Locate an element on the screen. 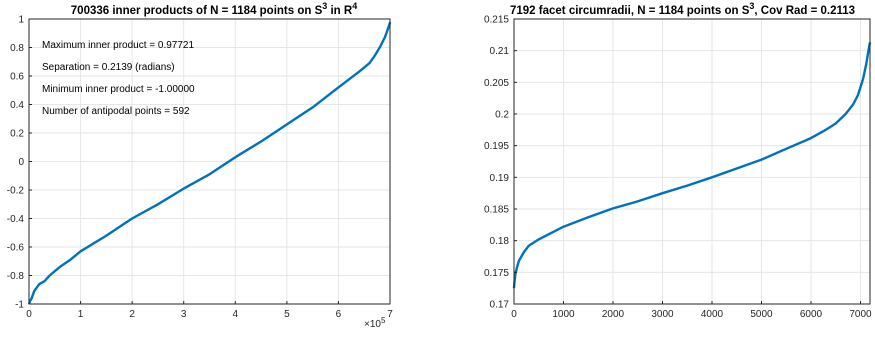 The image size is (875, 343). y-tick-label: 0.6 is located at coordinates (17, 77).